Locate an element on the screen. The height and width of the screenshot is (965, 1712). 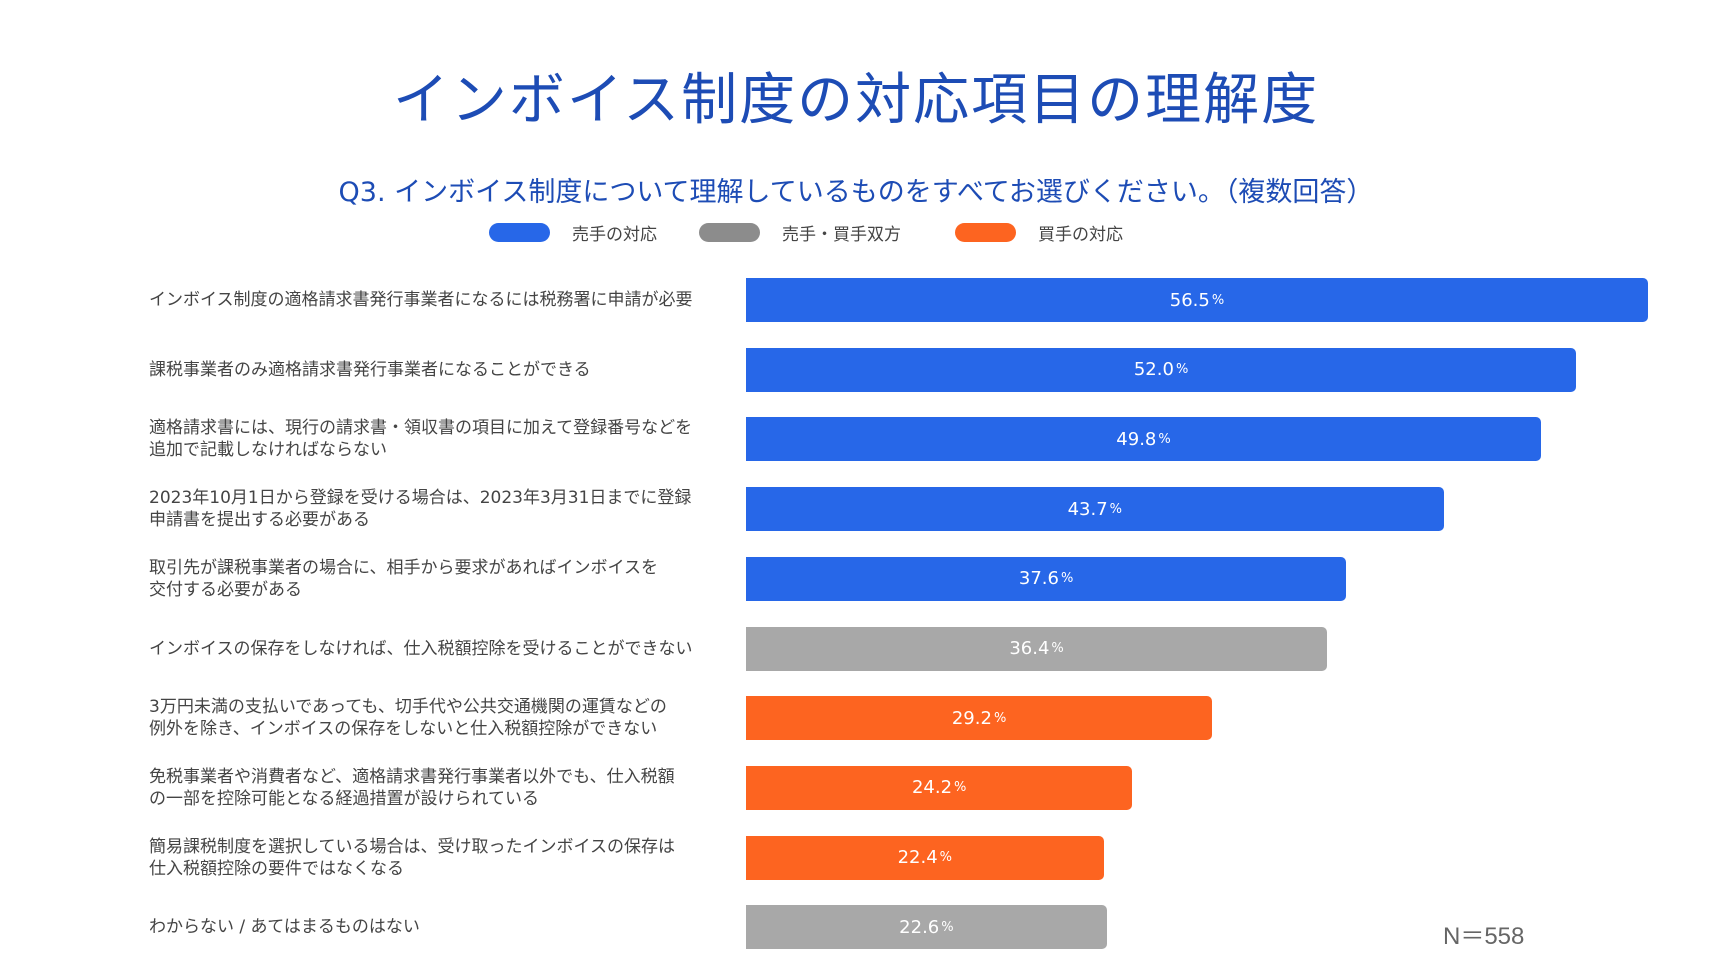
data-label: 29.2 is located at coordinates (971, 718).